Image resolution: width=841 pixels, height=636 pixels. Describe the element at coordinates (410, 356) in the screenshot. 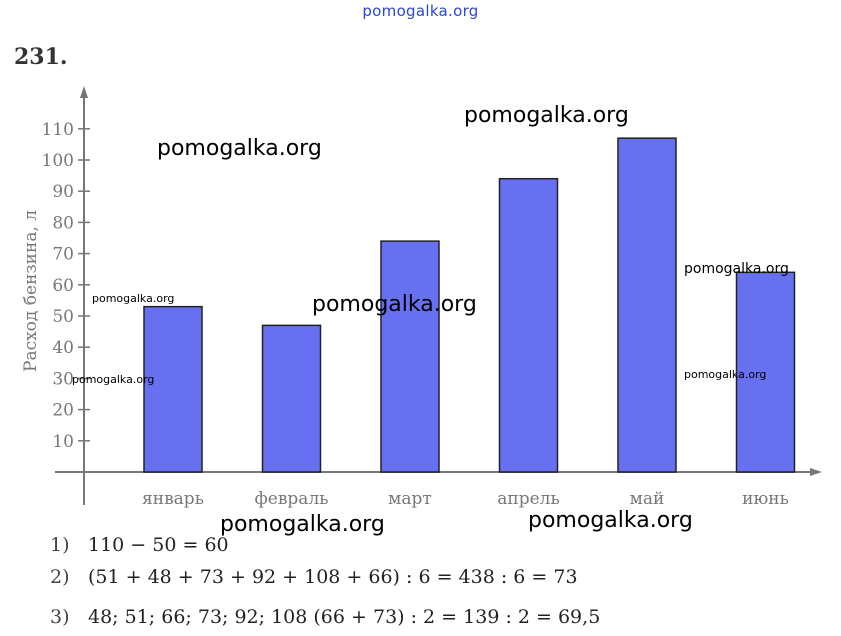

I see `bar-март` at that location.